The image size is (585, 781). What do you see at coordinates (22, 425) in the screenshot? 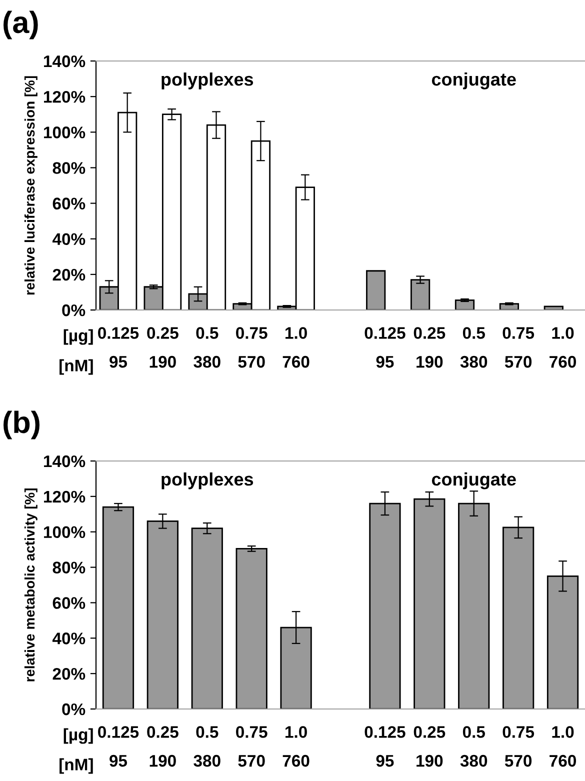
I see `chart-title: (b)` at bounding box center [22, 425].